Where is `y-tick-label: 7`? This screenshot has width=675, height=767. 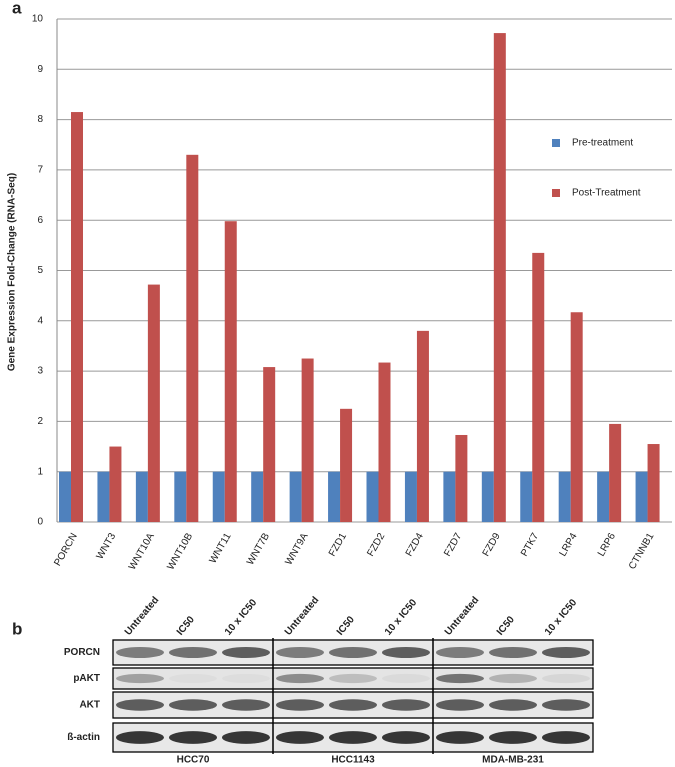 y-tick-label: 7 is located at coordinates (40, 170).